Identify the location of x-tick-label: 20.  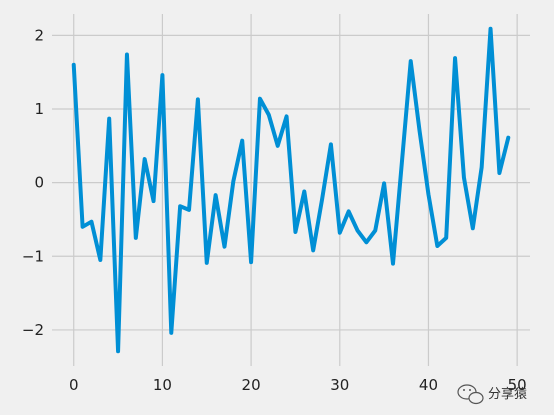
(251, 385).